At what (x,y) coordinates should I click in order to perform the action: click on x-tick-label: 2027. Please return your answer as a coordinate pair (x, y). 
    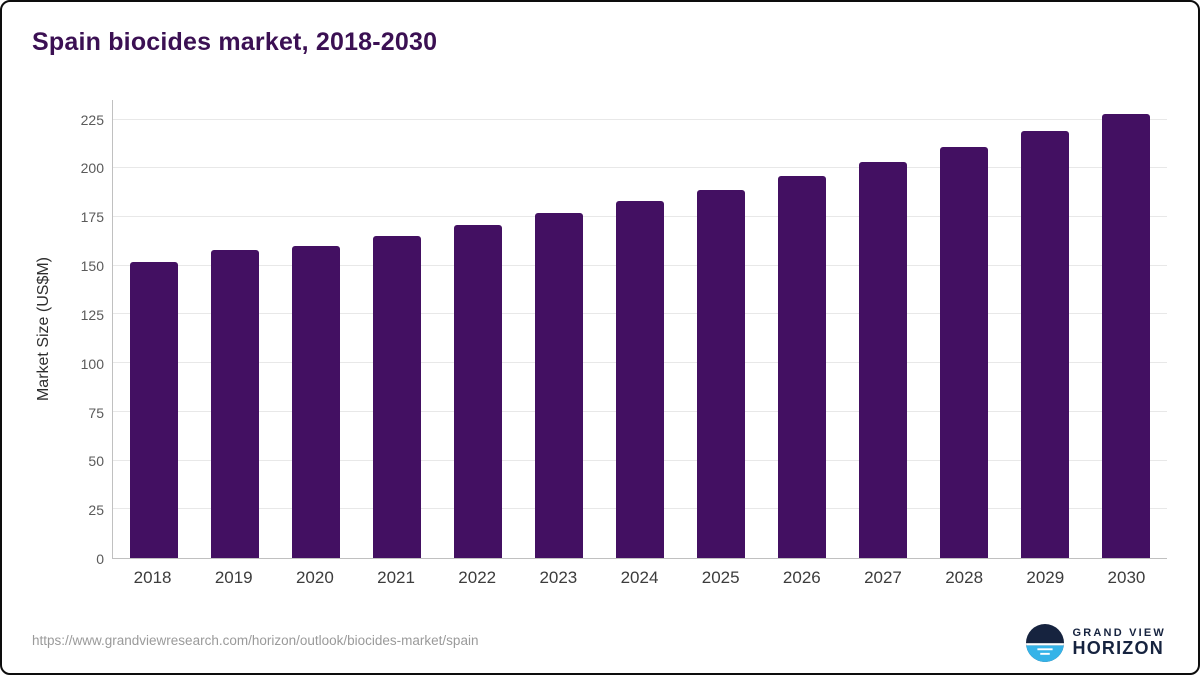
    Looking at the image, I should click on (883, 577).